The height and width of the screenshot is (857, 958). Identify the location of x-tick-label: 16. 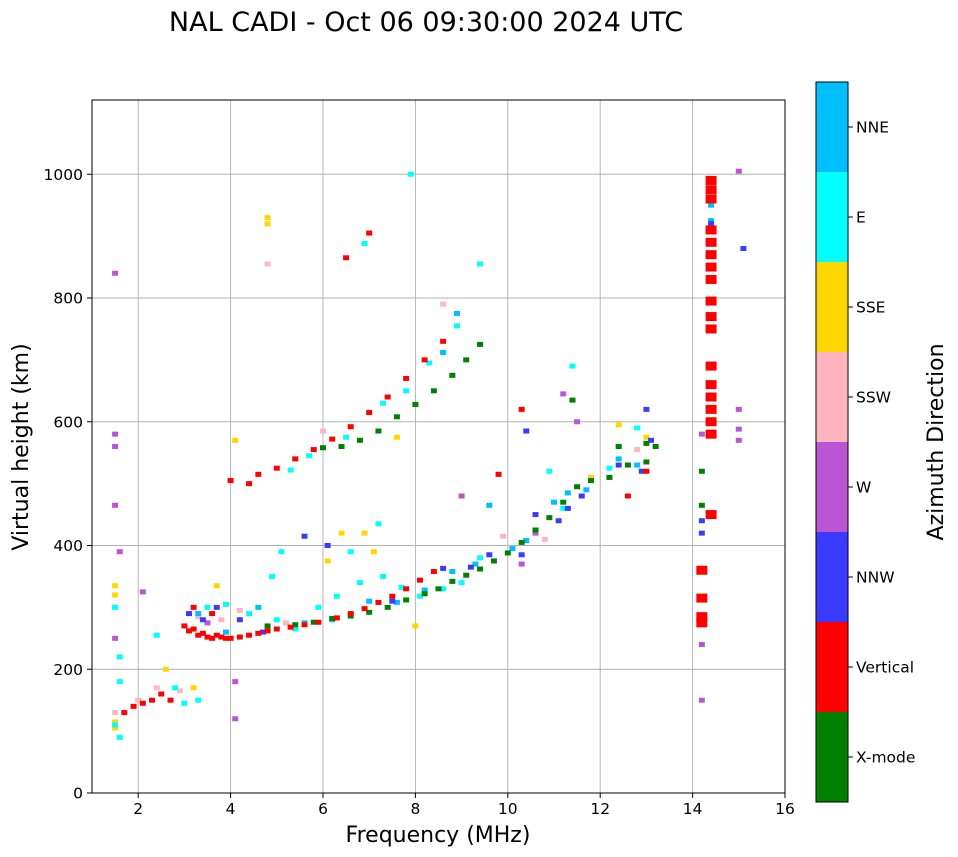
(785, 809).